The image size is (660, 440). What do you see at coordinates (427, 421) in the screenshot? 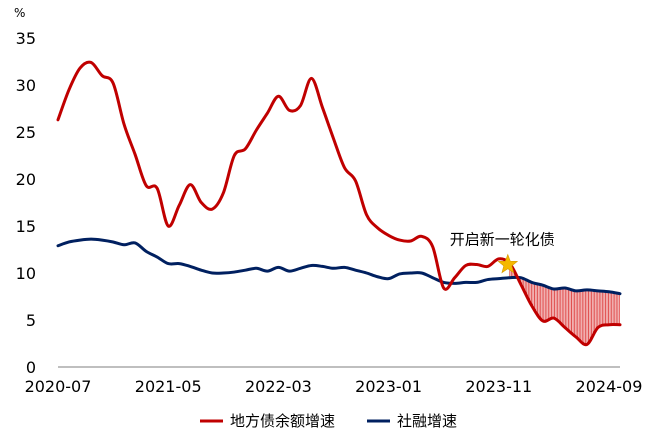
I see `legend-label-social-financing: 社融增速` at bounding box center [427, 421].